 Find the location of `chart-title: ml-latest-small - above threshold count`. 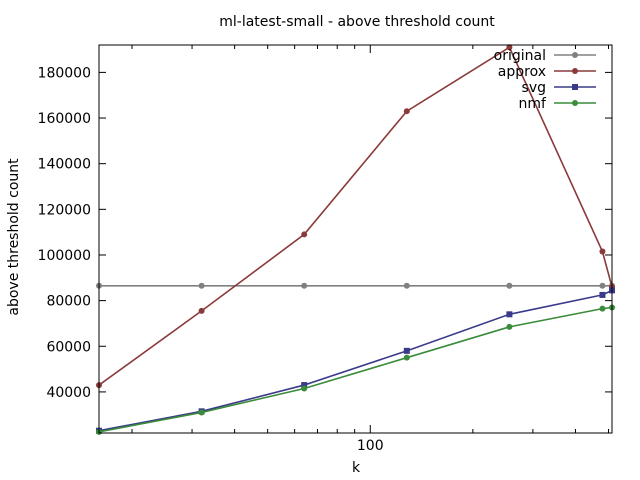

chart-title: ml-latest-small - above threshold count is located at coordinates (357, 22).